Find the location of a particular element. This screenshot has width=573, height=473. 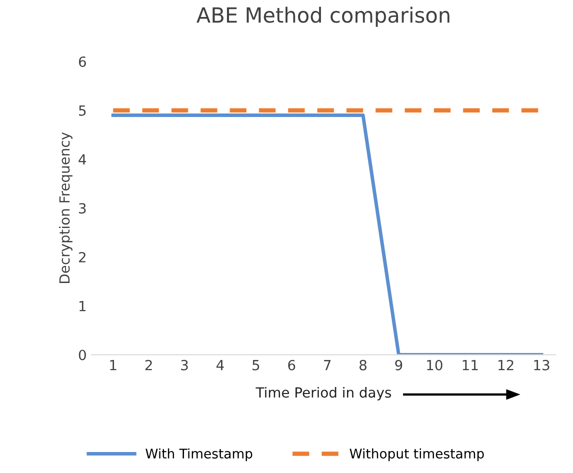

x-tick-label: 5 is located at coordinates (256, 365).